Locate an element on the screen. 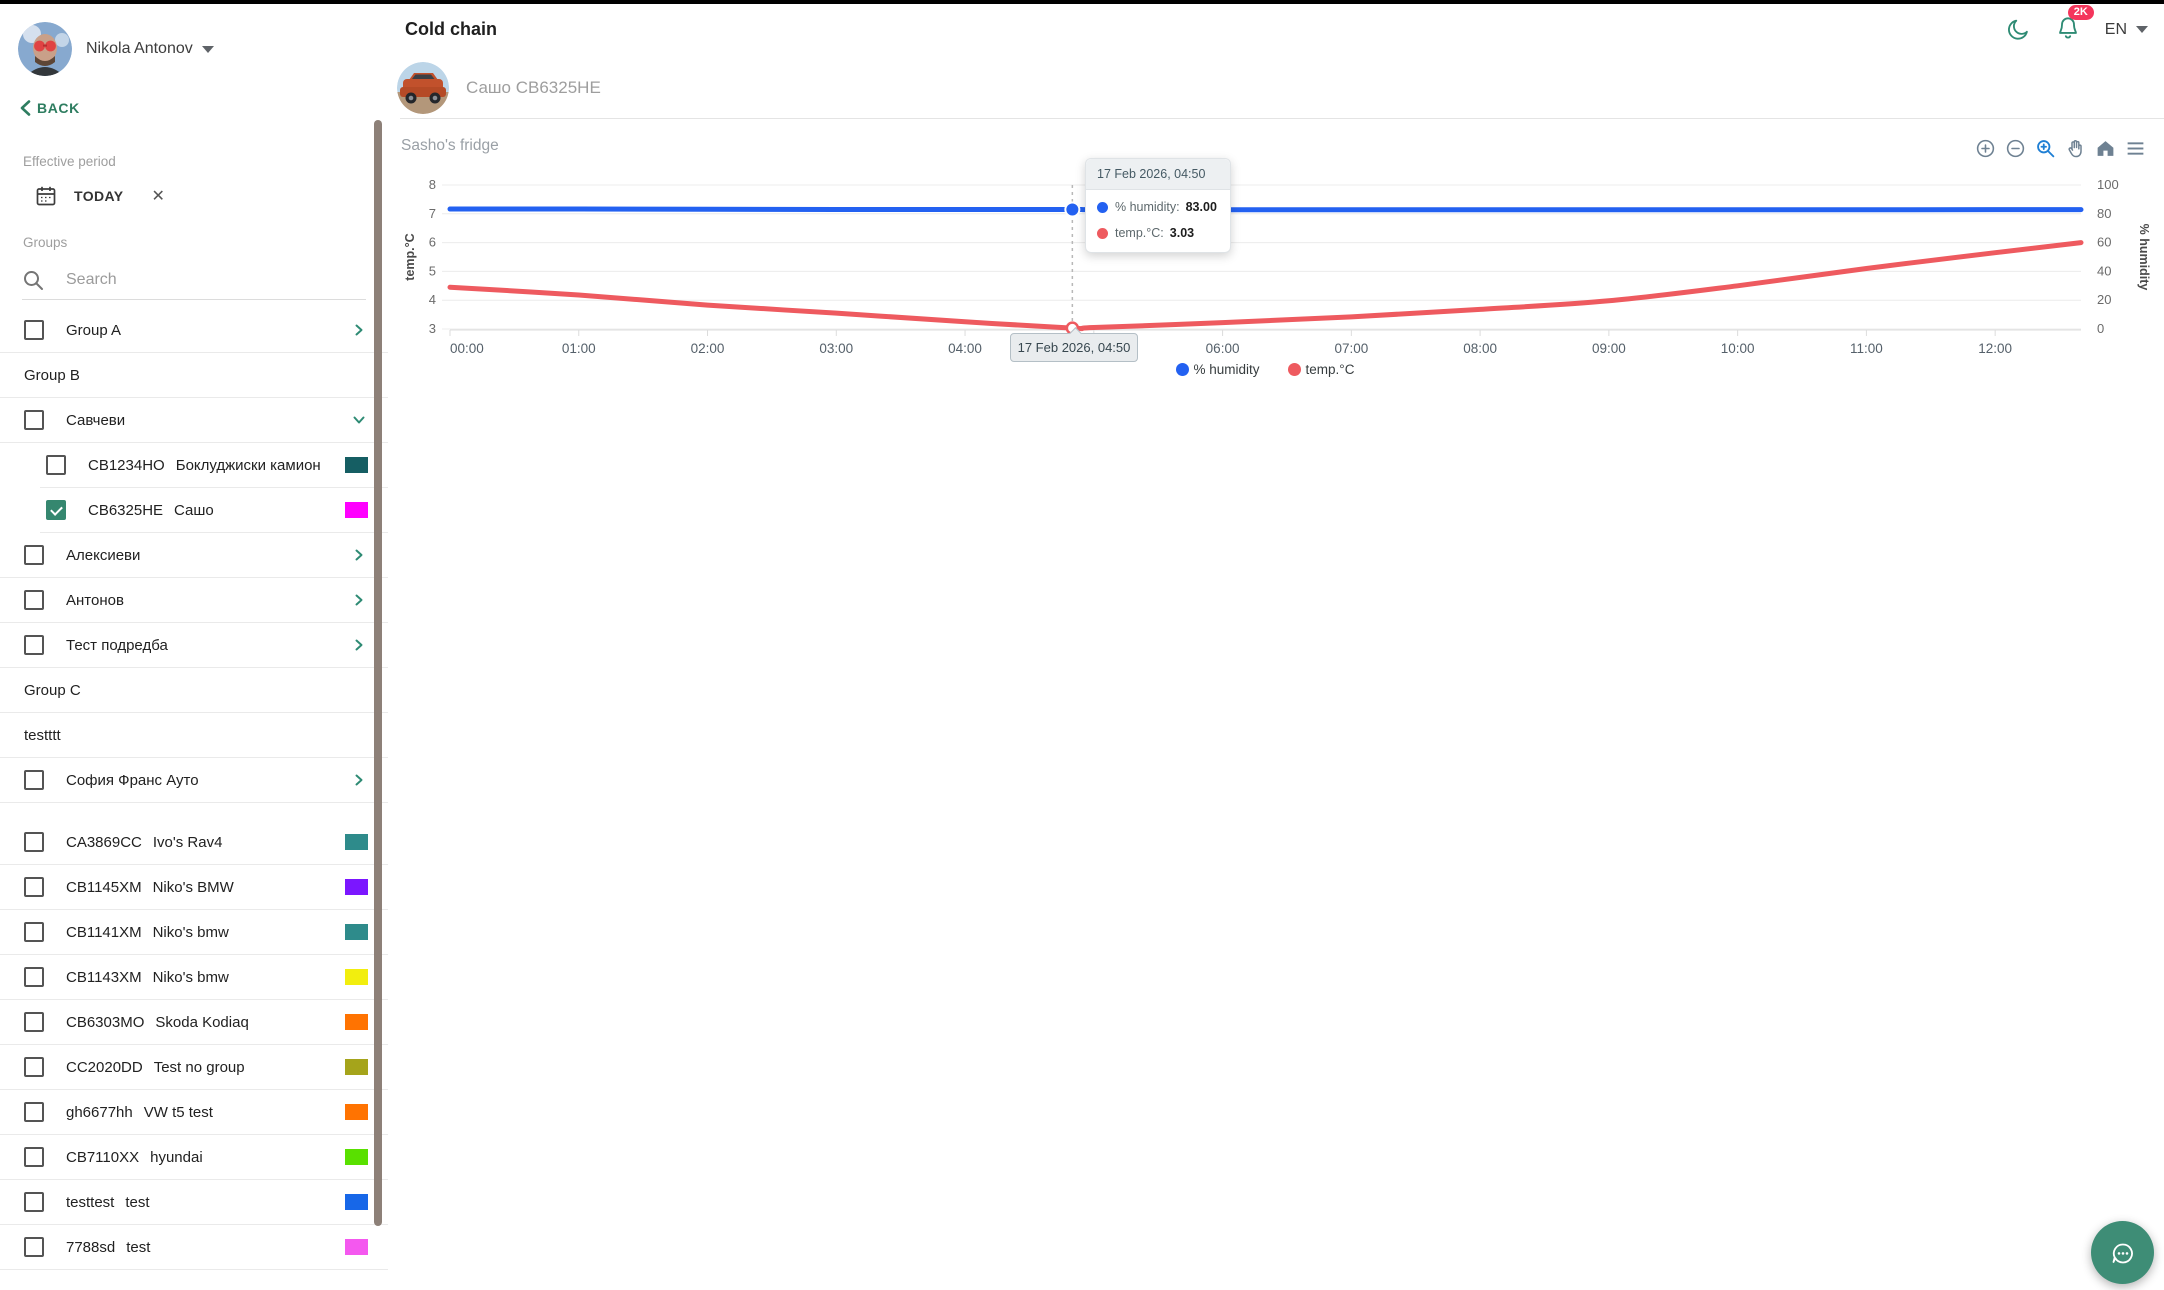 Image resolution: width=2164 pixels, height=1290 pixels. group-label: Group A is located at coordinates (94, 330).